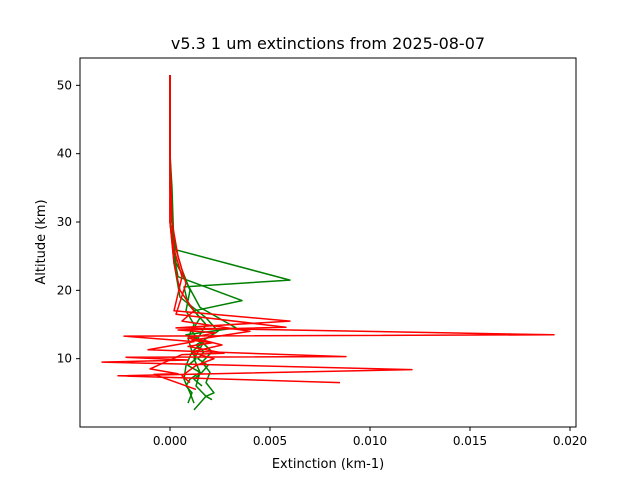 Image resolution: width=640 pixels, height=480 pixels. I want to click on y-axis-ticks: 10 20 30 40 50, so click(68, 222).